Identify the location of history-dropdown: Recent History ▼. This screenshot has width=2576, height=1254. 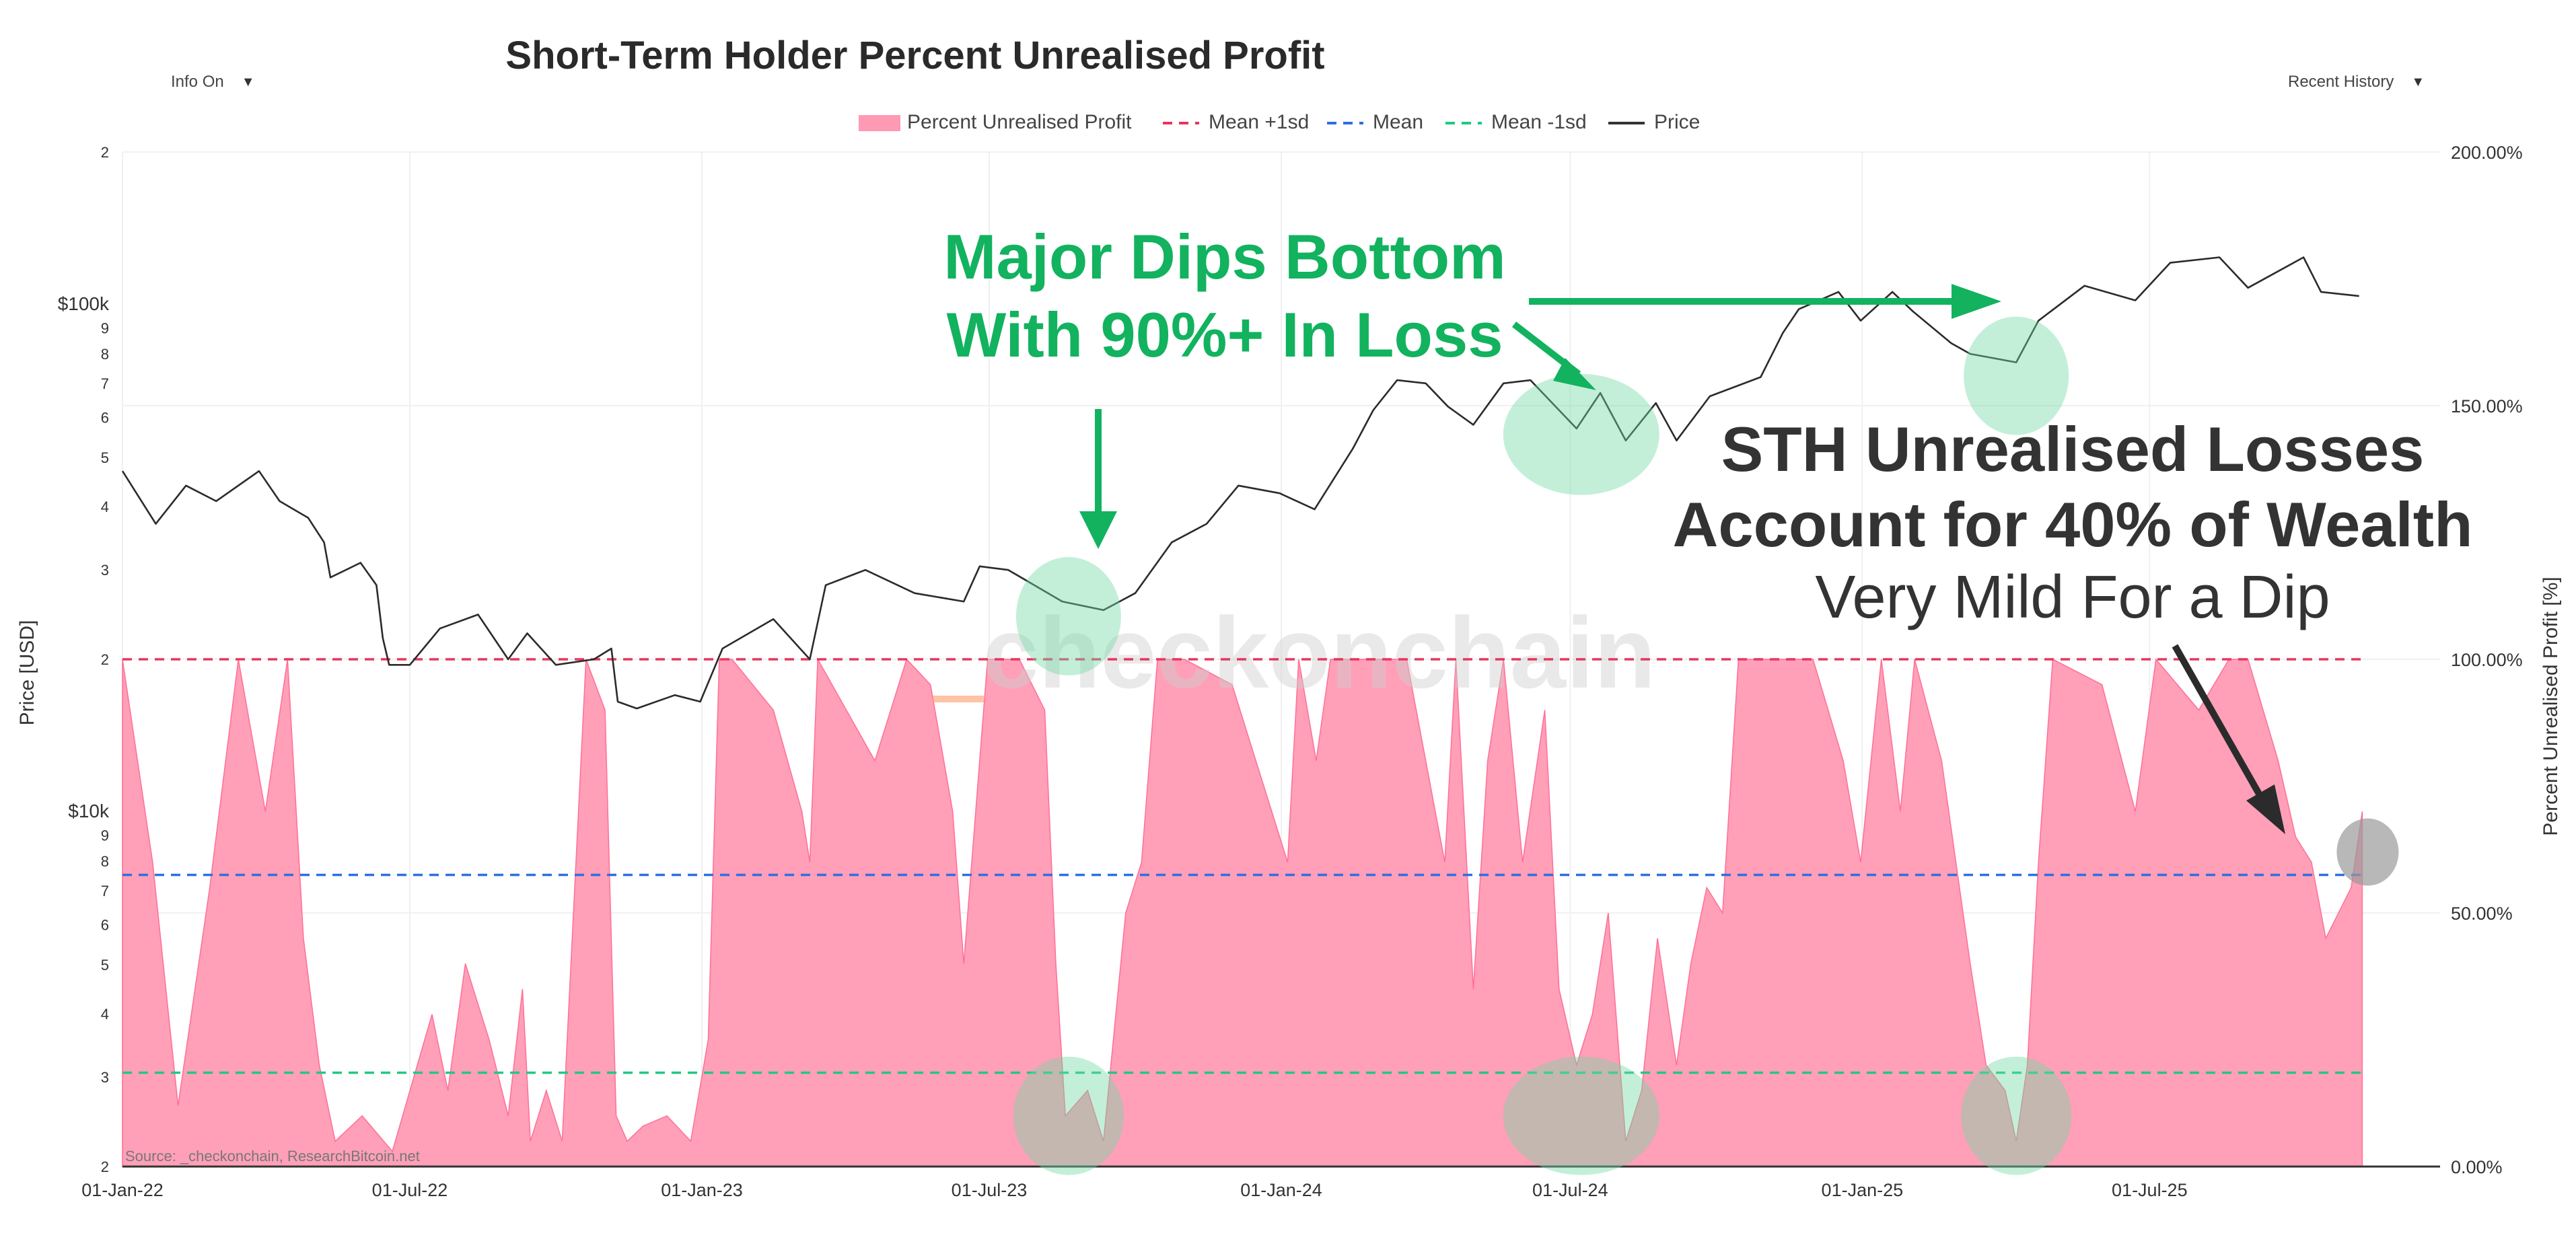
(2356, 82).